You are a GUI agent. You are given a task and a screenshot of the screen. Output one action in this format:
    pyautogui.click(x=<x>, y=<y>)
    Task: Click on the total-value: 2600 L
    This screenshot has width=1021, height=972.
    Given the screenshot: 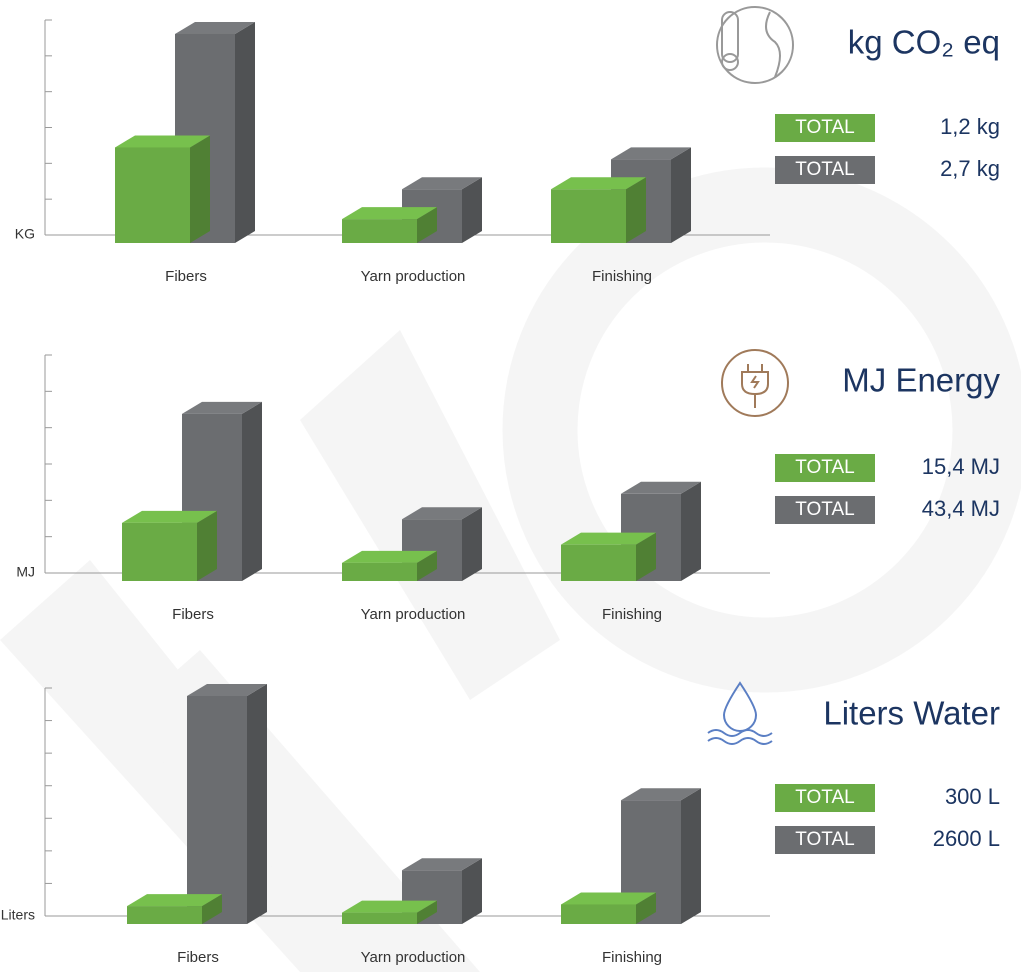 What is the action you would take?
    pyautogui.click(x=966, y=838)
    